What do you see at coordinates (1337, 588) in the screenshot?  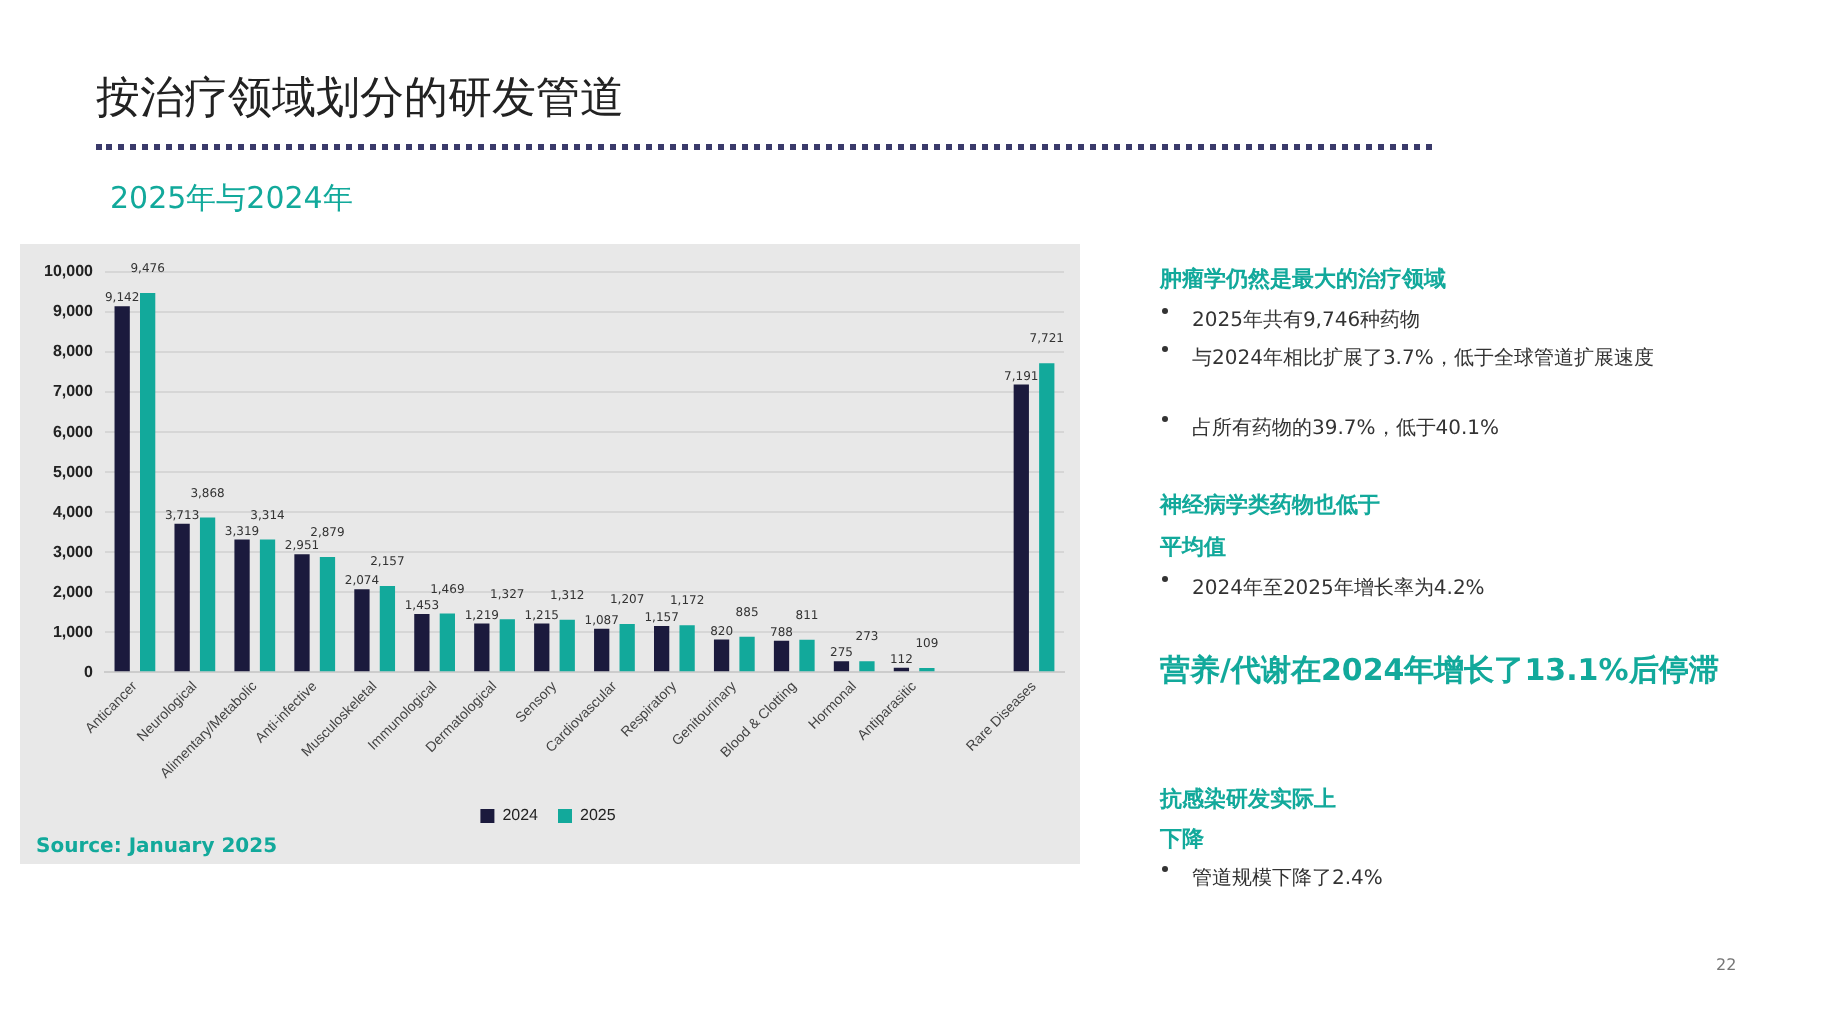 I see `text: 2024年至2025年增长率为4.2%` at bounding box center [1337, 588].